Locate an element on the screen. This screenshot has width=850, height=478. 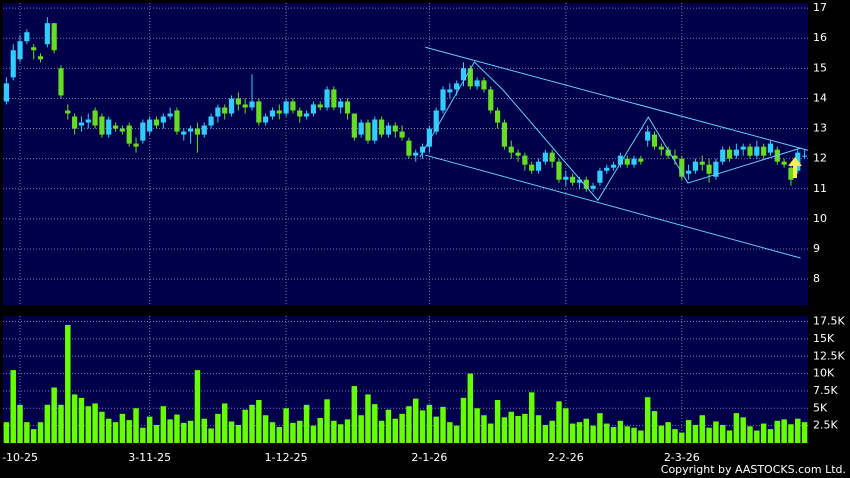
y-tick-label: 10K is located at coordinates (824, 373).